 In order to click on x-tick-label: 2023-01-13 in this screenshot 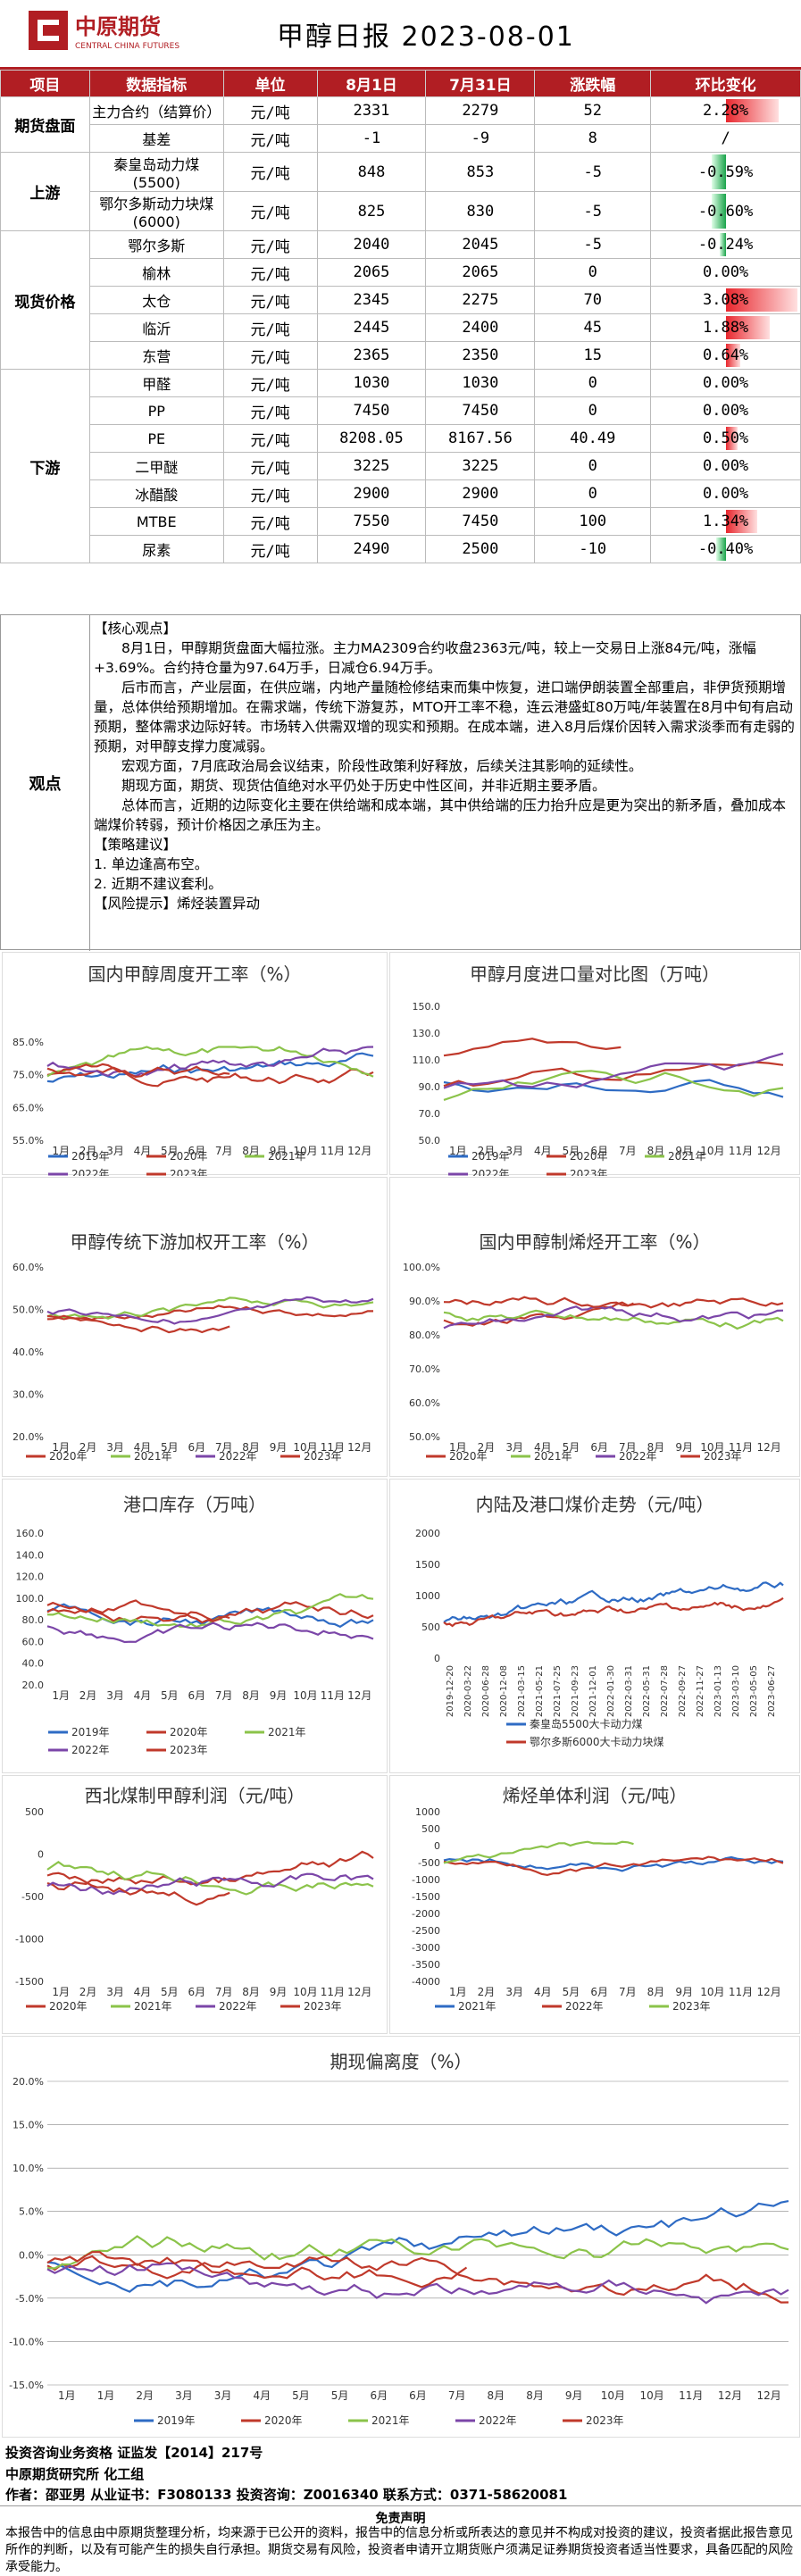, I will do `click(718, 1691)`.